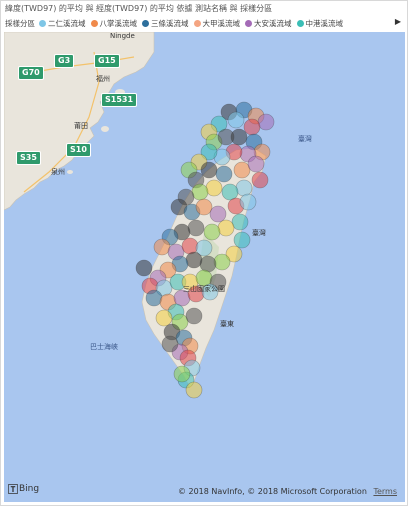  Describe the element at coordinates (397, 21) in the screenshot. I see `triangle-right-icon: ▶` at that location.